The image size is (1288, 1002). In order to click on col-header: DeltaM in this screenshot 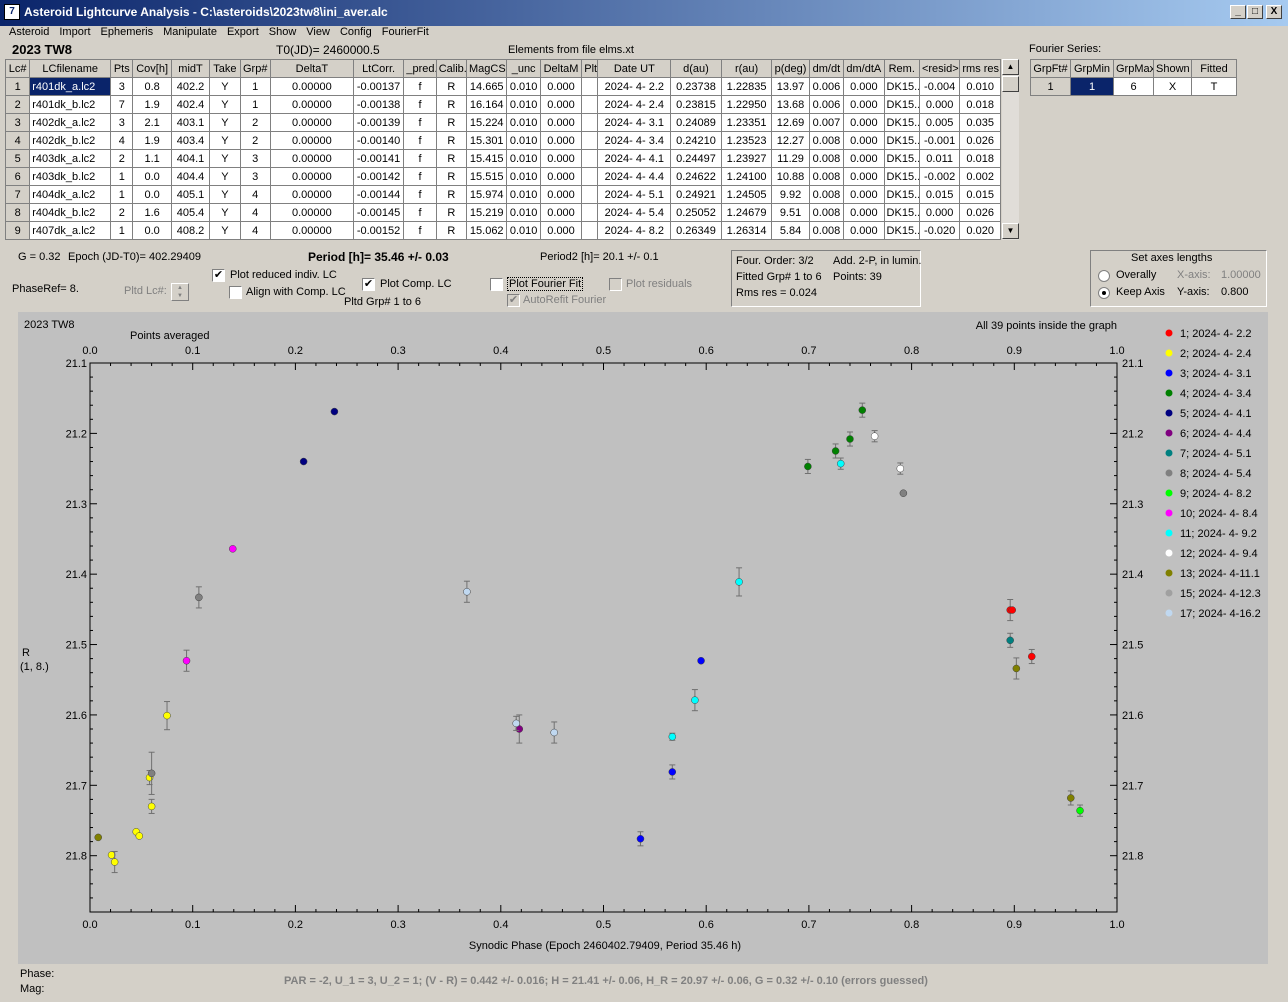, I will do `click(561, 68)`.